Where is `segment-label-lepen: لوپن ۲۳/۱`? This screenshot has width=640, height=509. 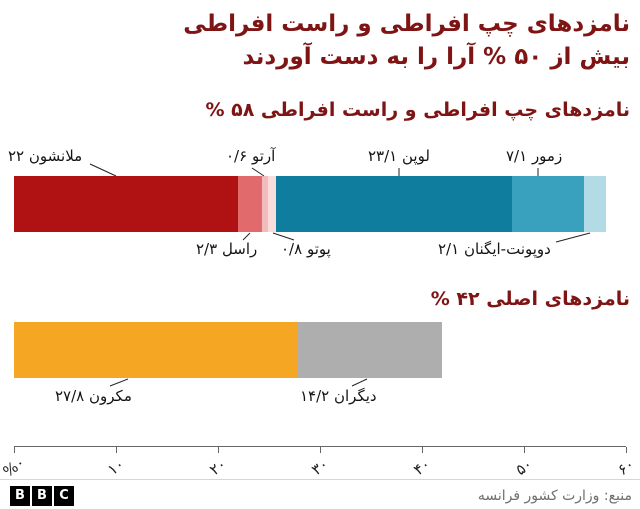
segment-label-lepen: لوپن ۲۳/۱ is located at coordinates (399, 156).